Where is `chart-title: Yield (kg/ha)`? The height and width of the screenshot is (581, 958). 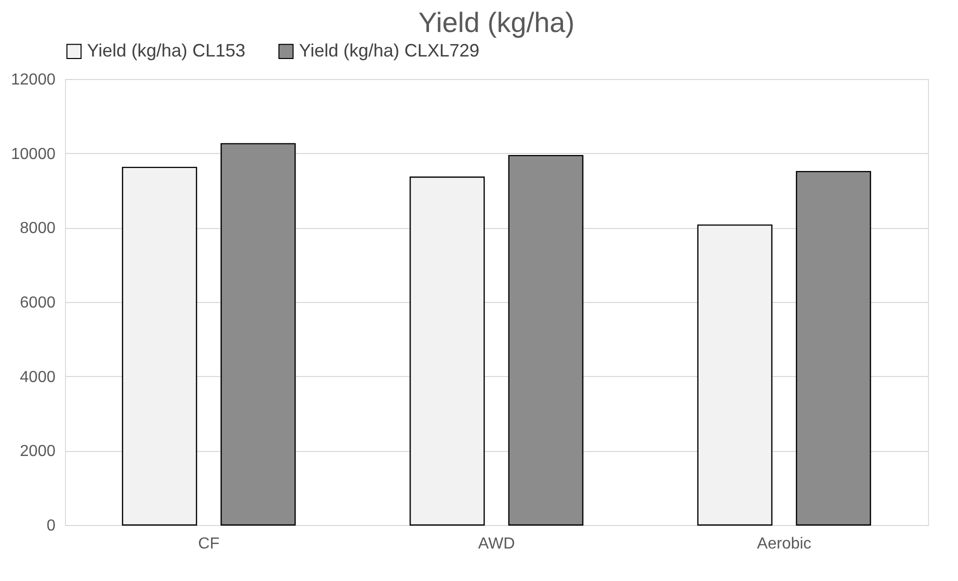 chart-title: Yield (kg/ha) is located at coordinates (496, 22).